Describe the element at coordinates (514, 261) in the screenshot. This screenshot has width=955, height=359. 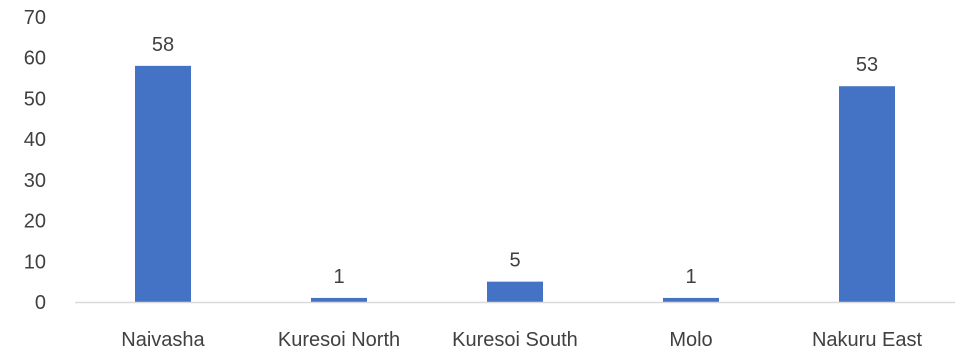
I see `data-label: 5` at that location.